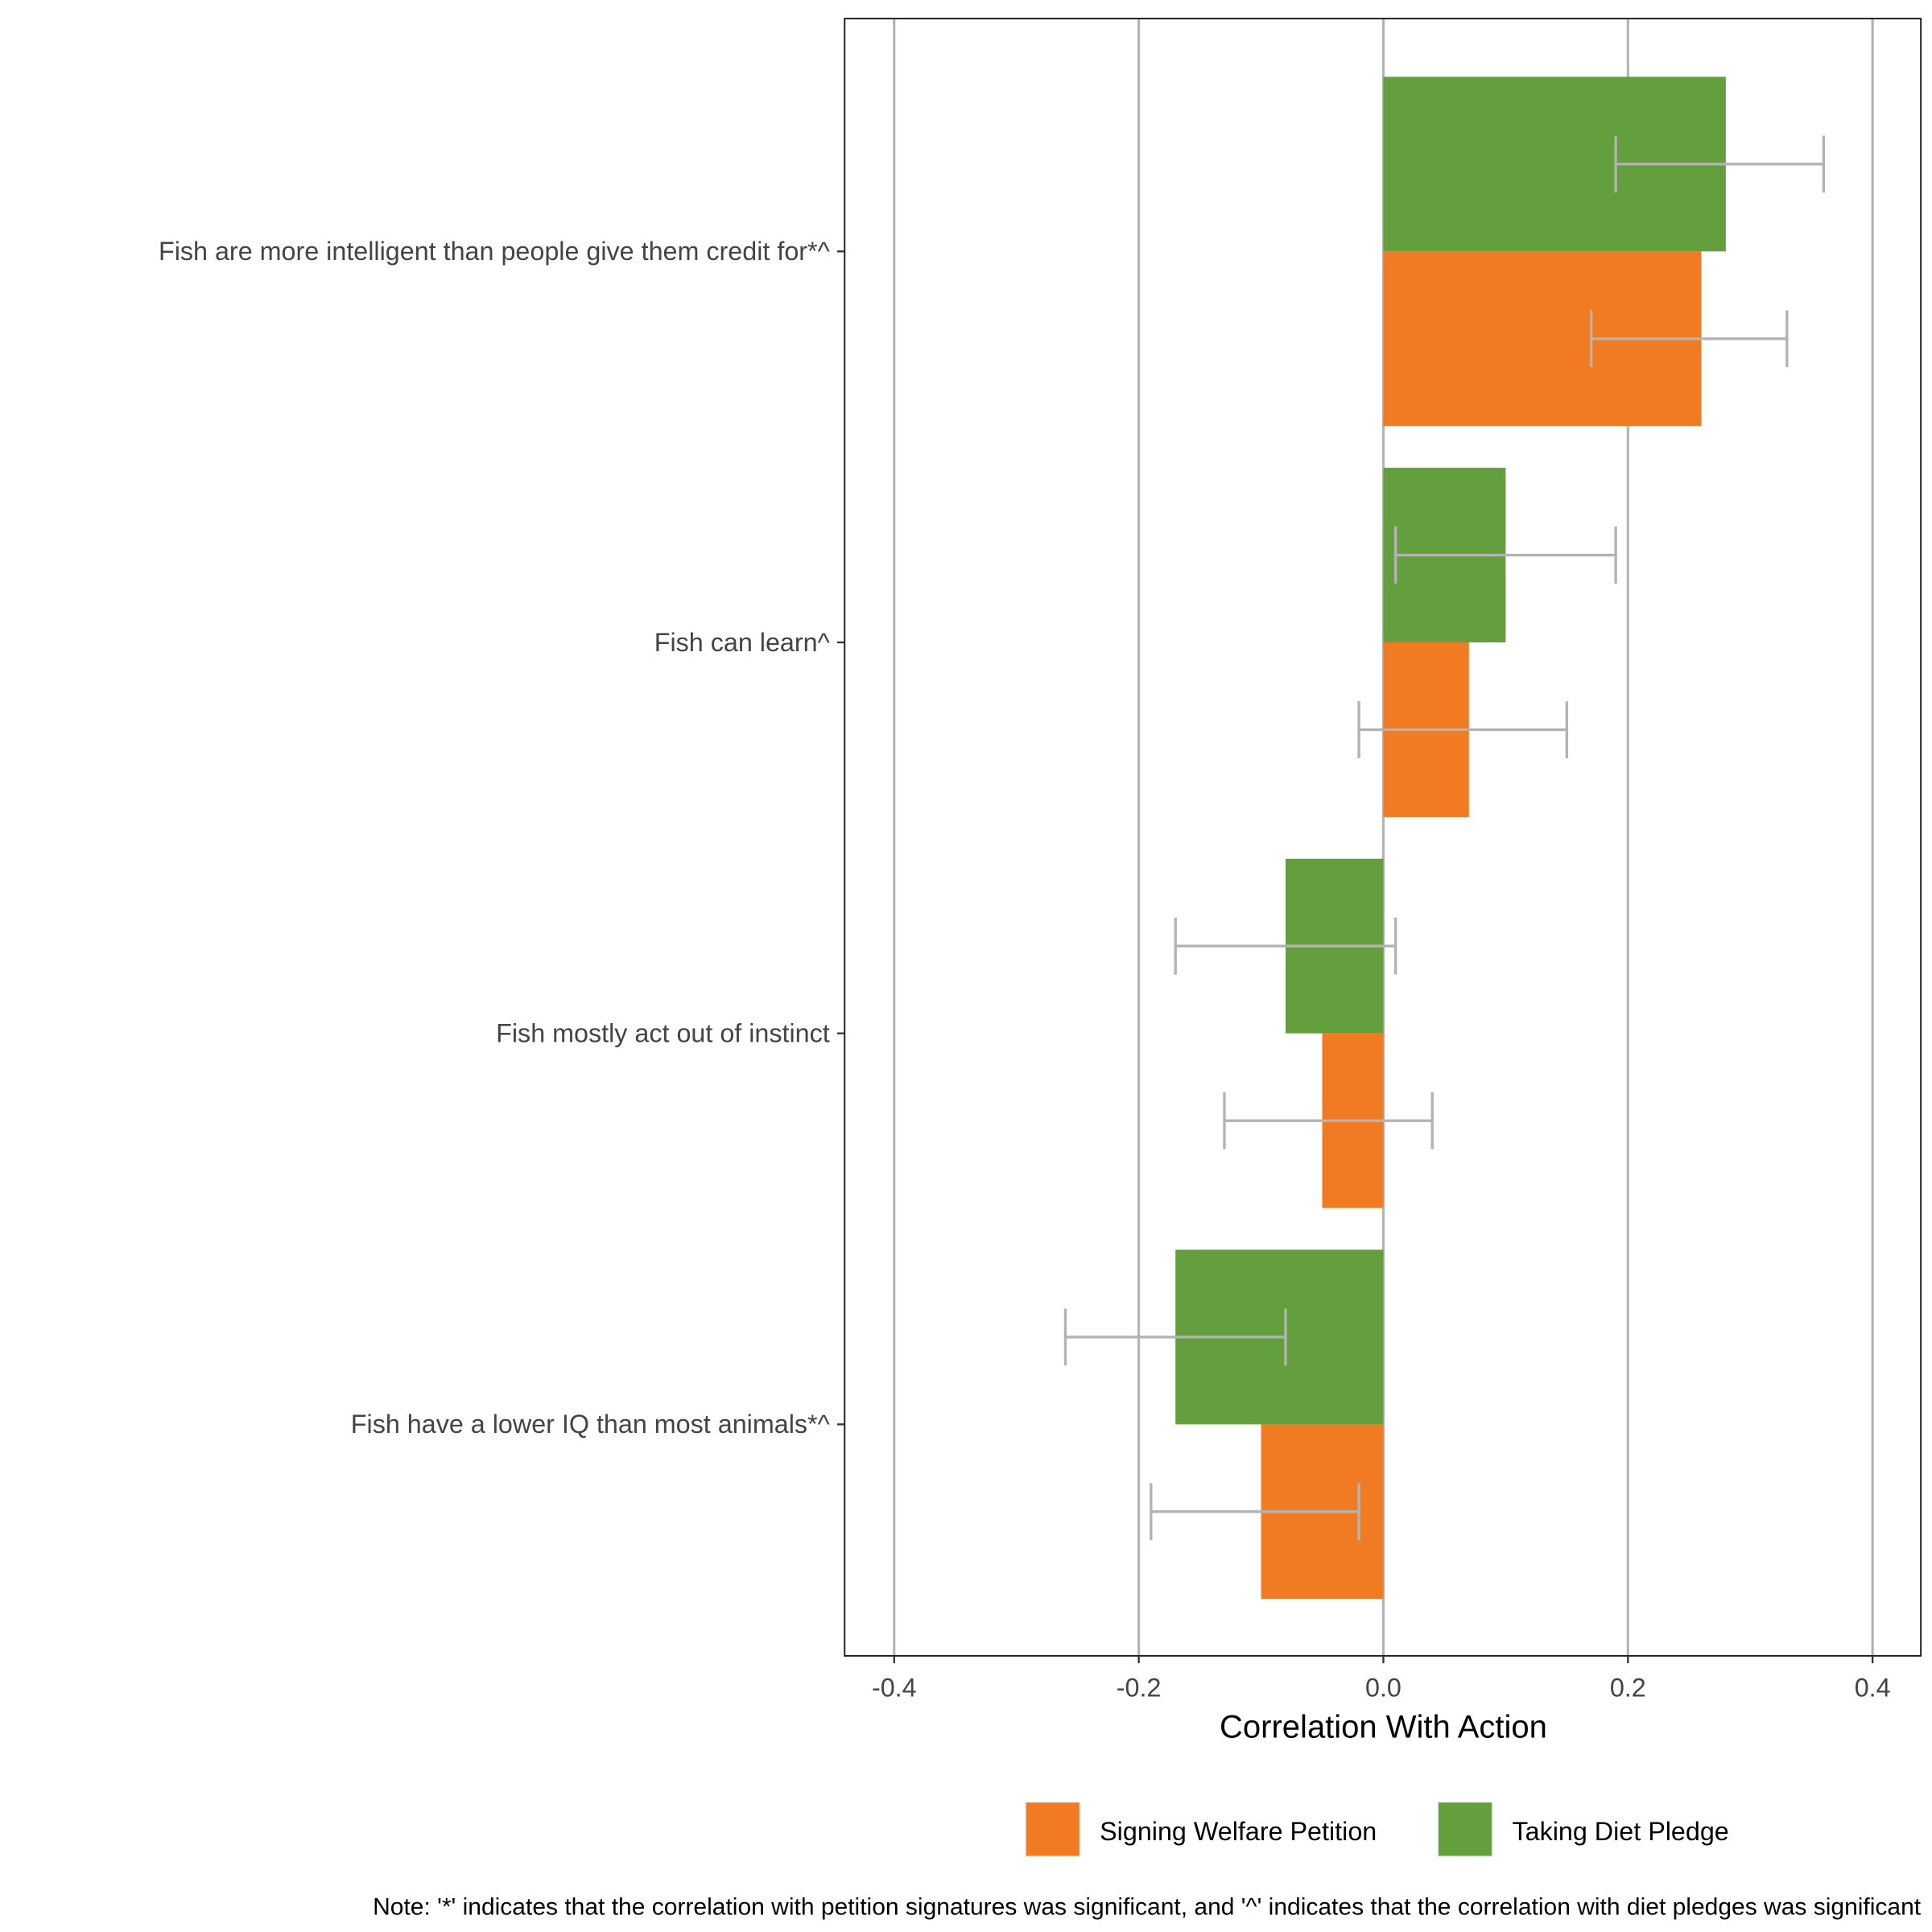 The width and height of the screenshot is (1932, 1932). What do you see at coordinates (894, 1688) in the screenshot?
I see `x-tick-label: -0.4` at bounding box center [894, 1688].